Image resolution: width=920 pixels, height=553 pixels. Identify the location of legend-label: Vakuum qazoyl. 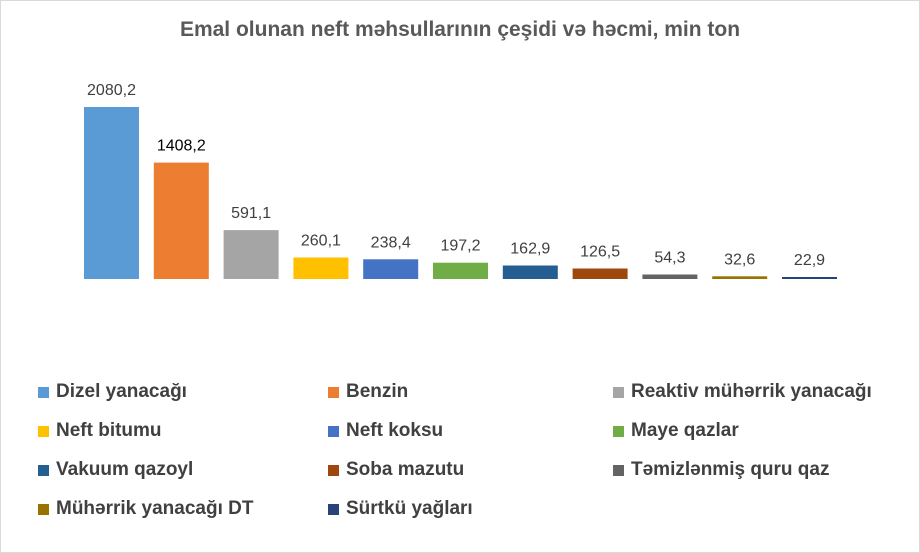
(125, 469).